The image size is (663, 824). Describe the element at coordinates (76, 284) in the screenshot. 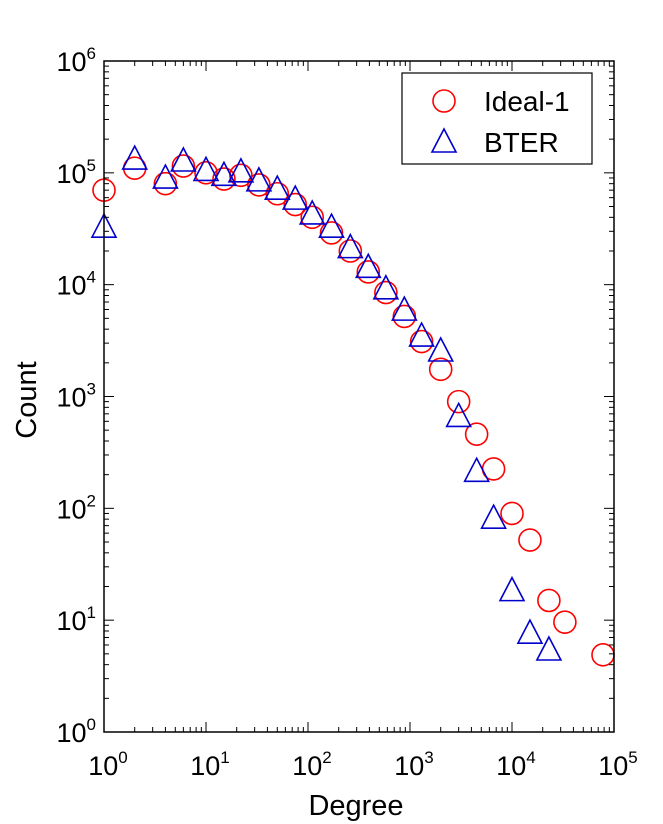

I see `y-tick-label: 10⁴` at that location.